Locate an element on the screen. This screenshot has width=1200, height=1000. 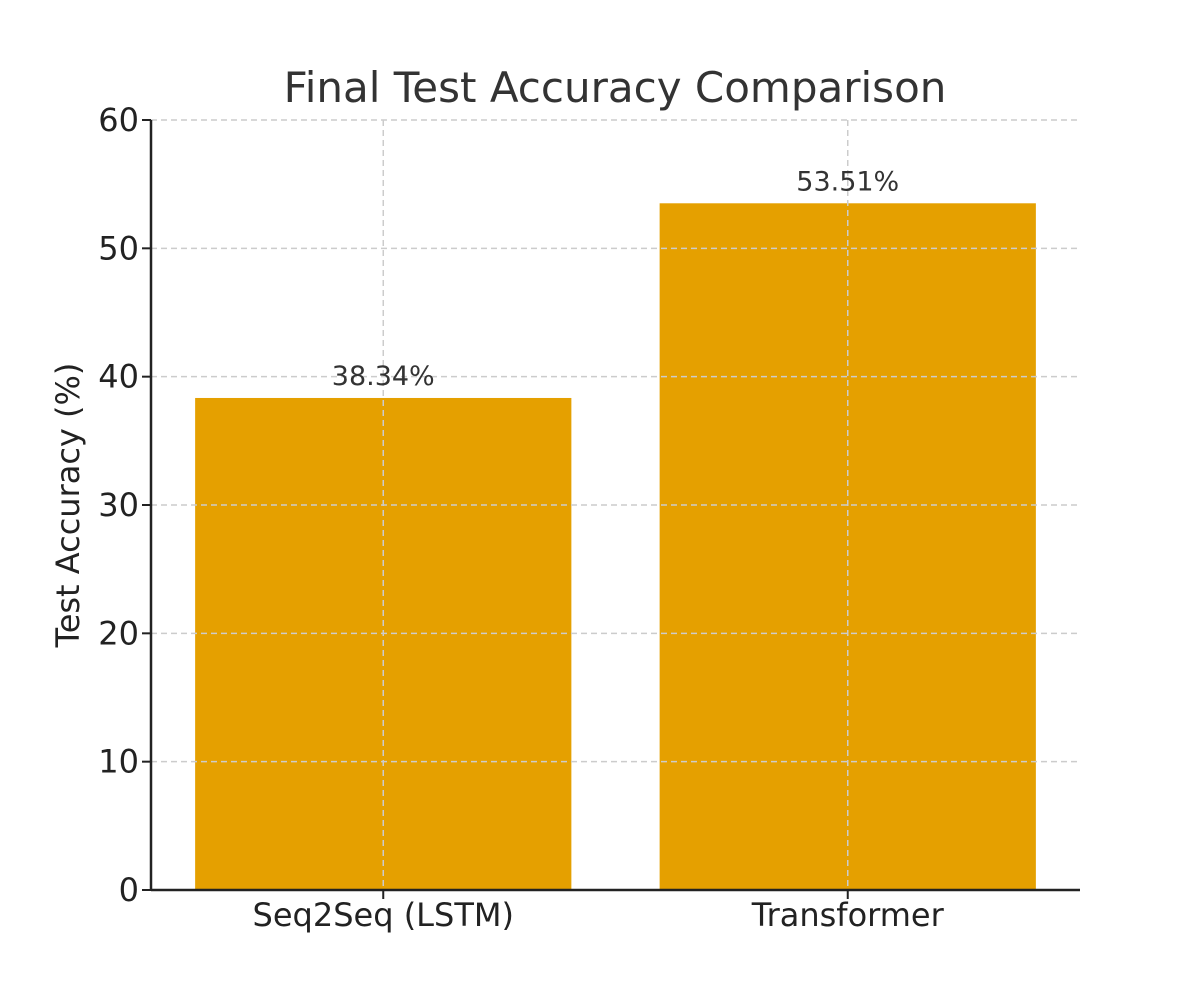
x-tick-label: Transformer is located at coordinates (848, 915).